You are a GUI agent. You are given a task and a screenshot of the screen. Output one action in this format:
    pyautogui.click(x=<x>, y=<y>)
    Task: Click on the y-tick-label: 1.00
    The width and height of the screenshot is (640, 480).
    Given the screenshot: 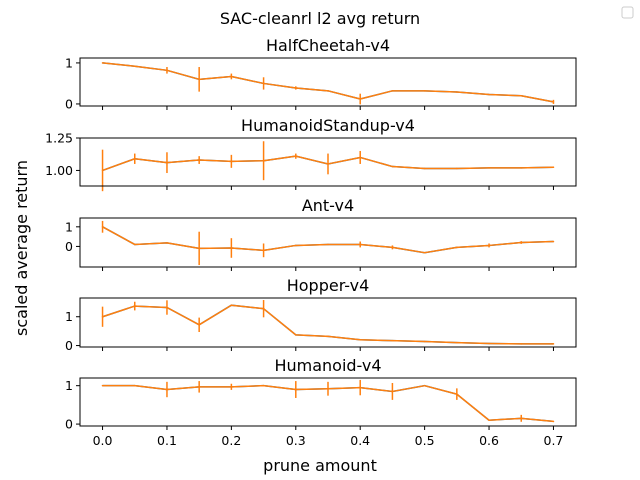 What is the action you would take?
    pyautogui.click(x=59, y=170)
    